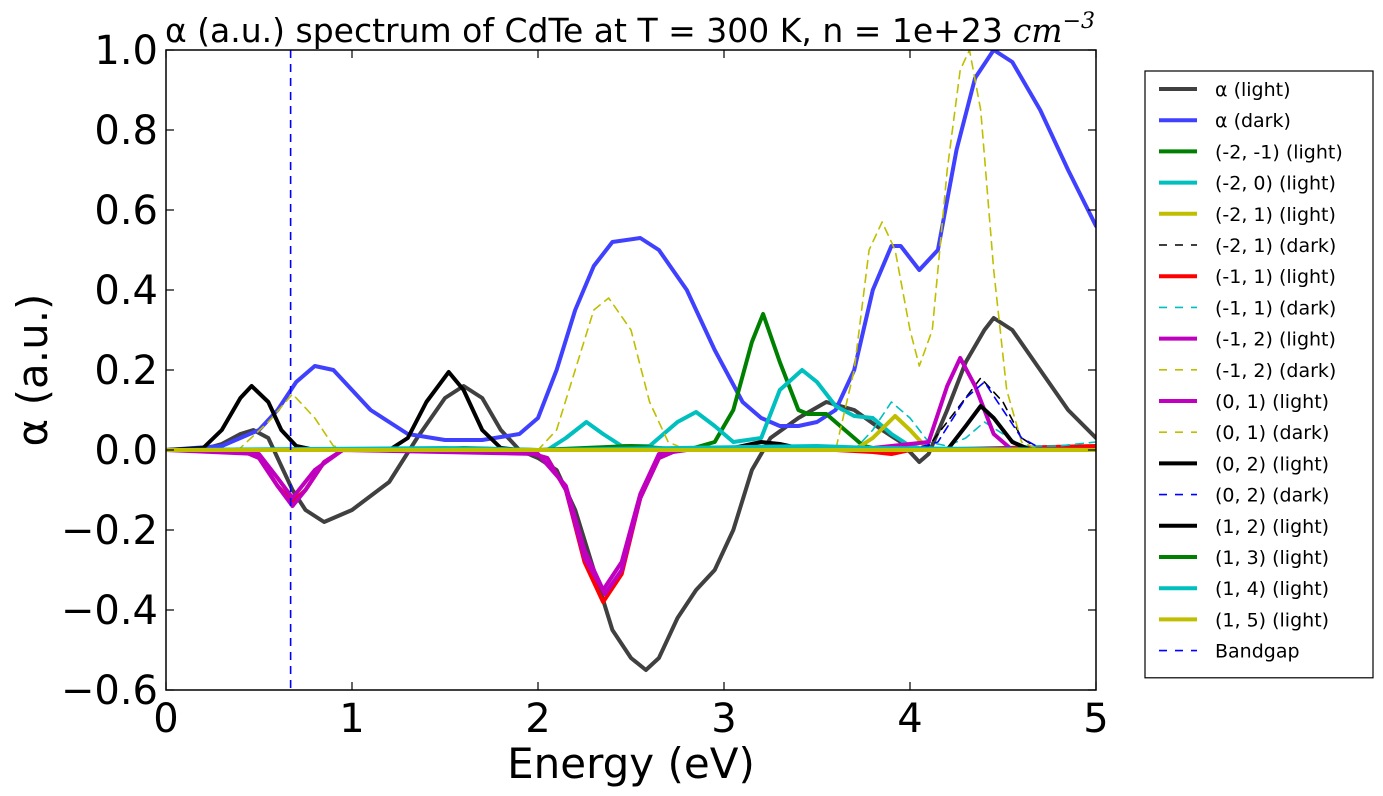 The height and width of the screenshot is (796, 1383). What do you see at coordinates (1079, 21) in the screenshot?
I see `chart-title-math-exp: −3` at bounding box center [1079, 21].